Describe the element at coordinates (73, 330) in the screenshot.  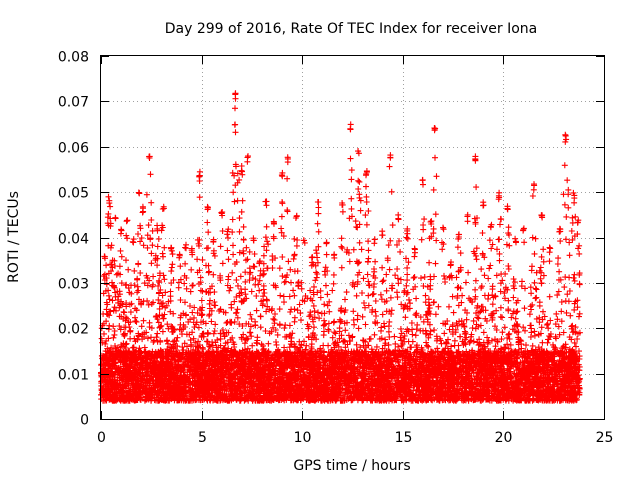
I see `y-tick-label: 0.02` at that location.